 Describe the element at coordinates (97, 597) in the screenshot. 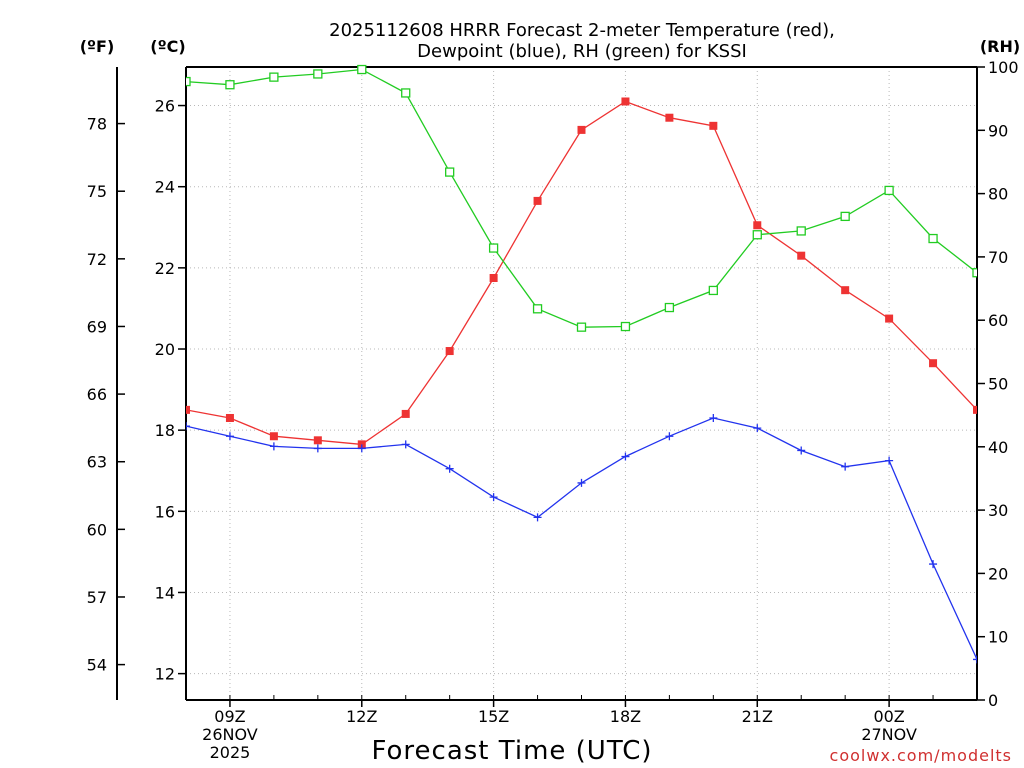

I see `fahrenheit-tick-label: 57` at that location.